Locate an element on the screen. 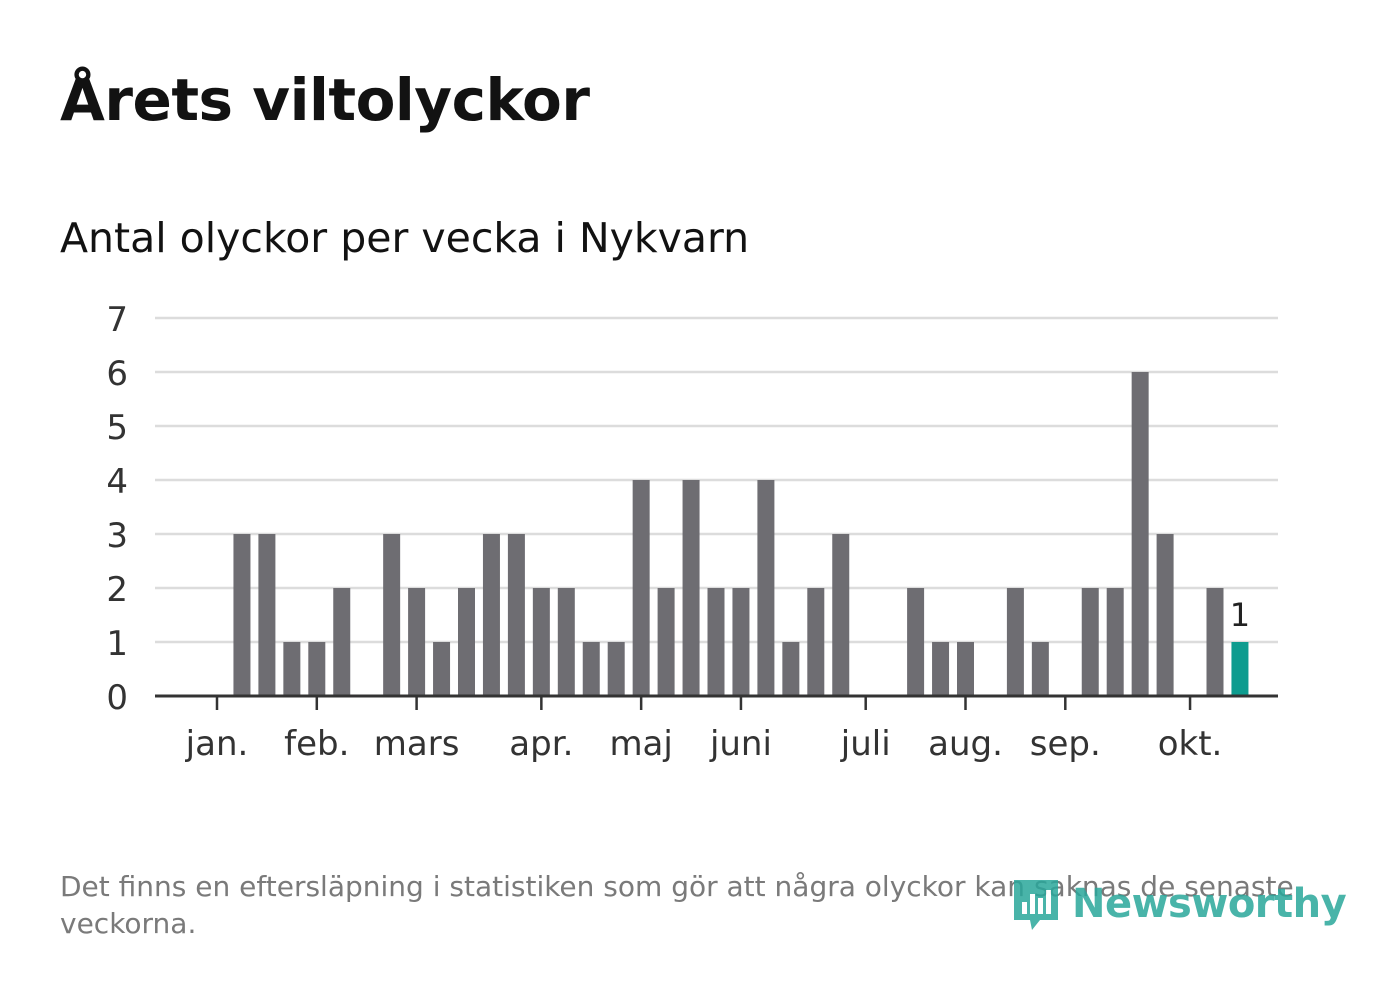 This screenshot has height=999, width=1382. y-tick-label: 1 is located at coordinates (117, 644).